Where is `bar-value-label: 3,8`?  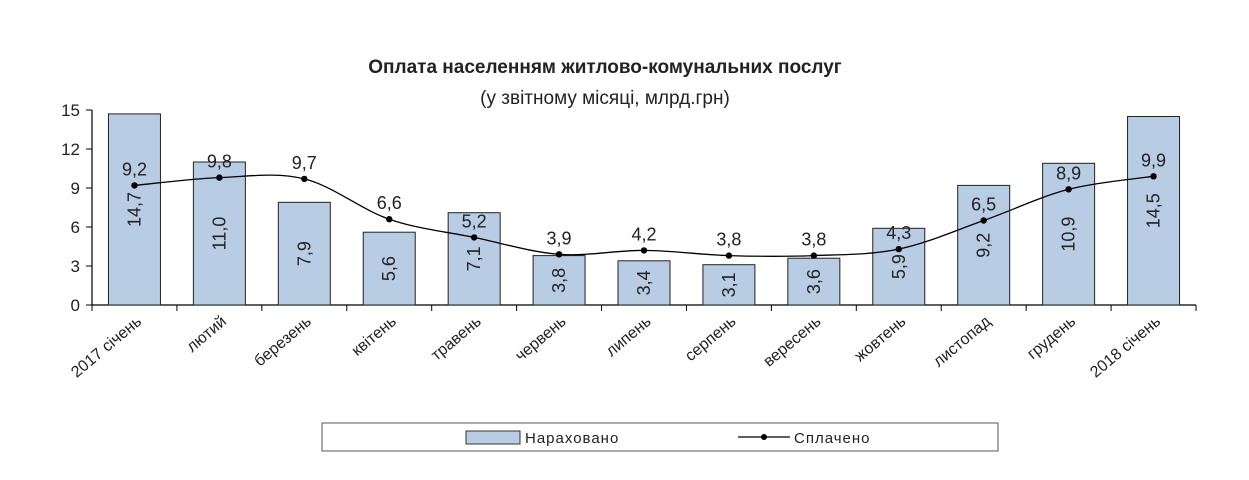 bar-value-label: 3,8 is located at coordinates (559, 280).